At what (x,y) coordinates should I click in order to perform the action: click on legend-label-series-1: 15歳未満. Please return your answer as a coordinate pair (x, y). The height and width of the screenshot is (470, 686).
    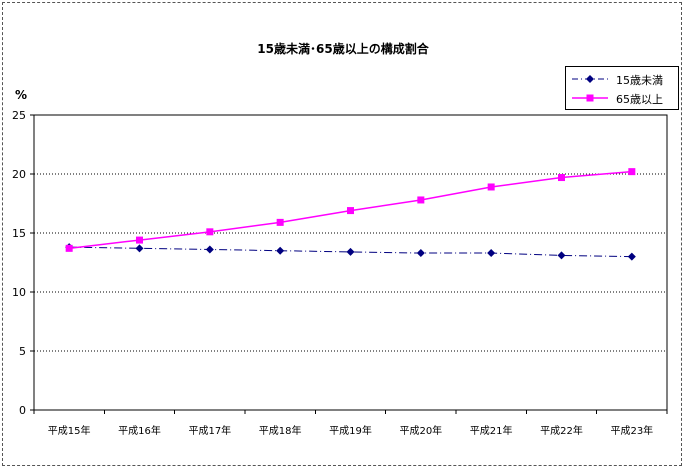
    Looking at the image, I should click on (639, 80).